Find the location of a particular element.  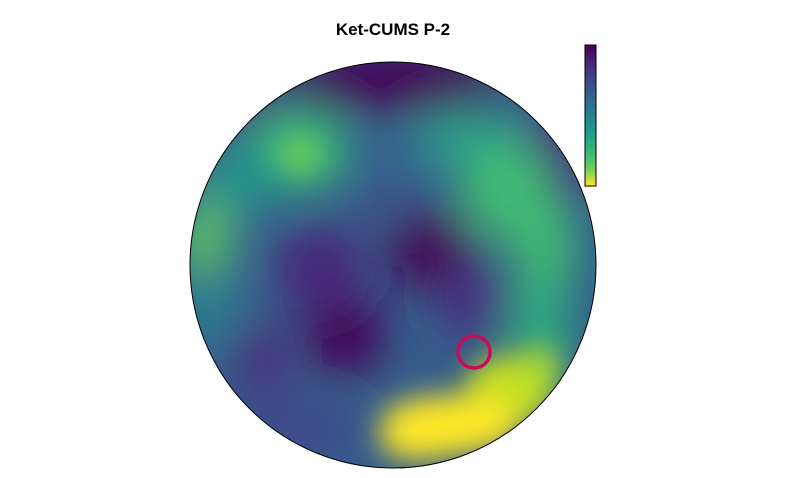

target-marker-circle is located at coordinates (474, 352).